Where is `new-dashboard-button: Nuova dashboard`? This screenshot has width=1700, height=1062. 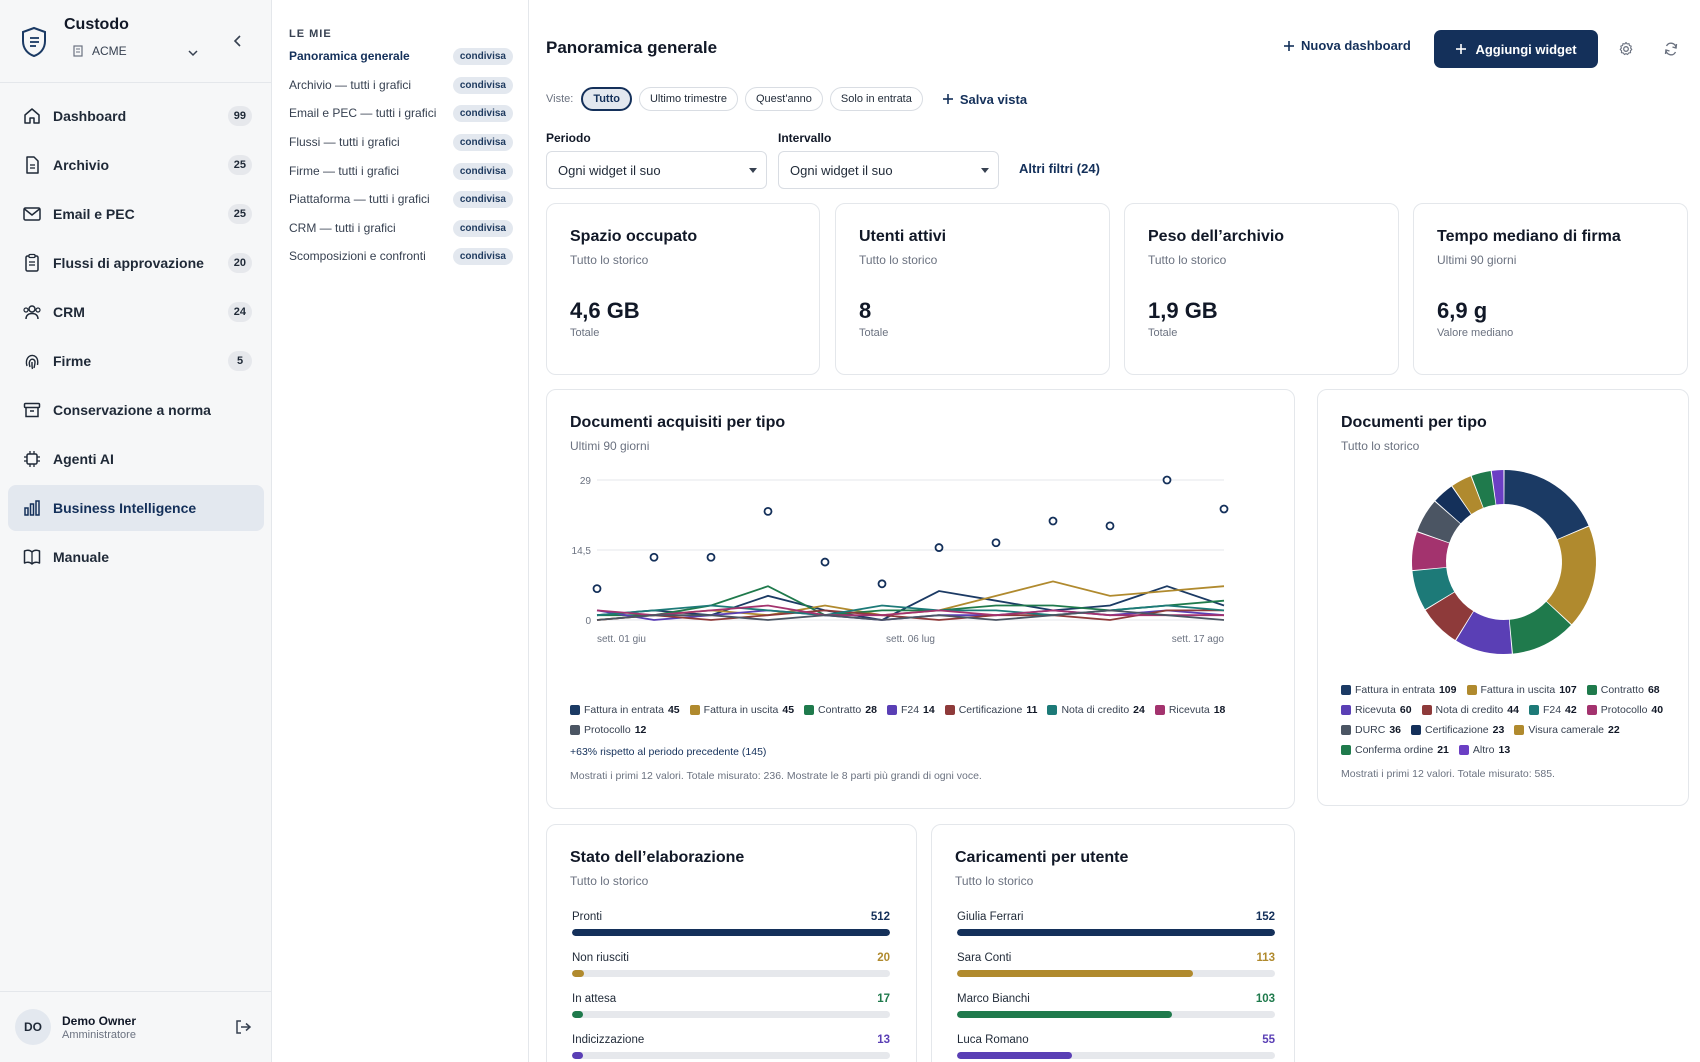
new-dashboard-button: Nuova dashboard is located at coordinates (1347, 45).